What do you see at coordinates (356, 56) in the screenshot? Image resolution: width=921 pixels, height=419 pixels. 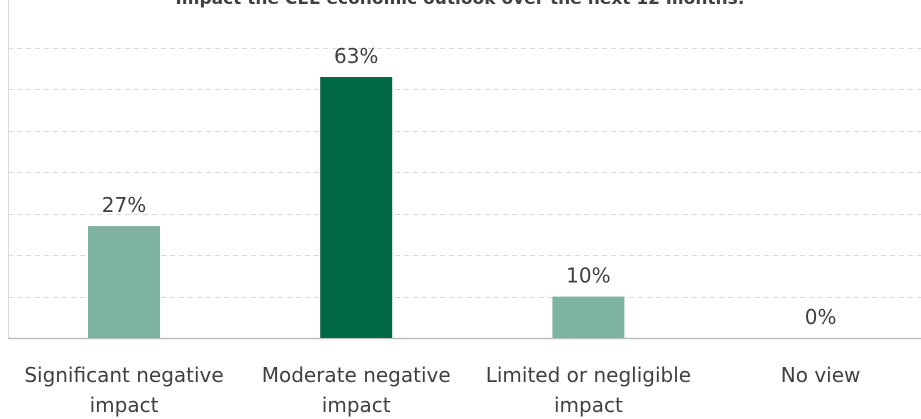 I see `data-label: 63%` at bounding box center [356, 56].